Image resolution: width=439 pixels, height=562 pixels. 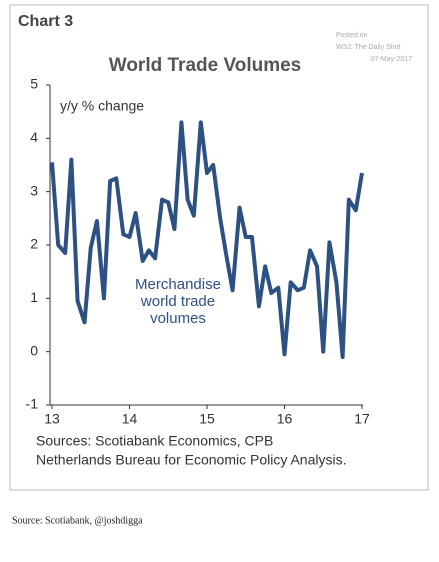 I want to click on y-tick-label: -1, so click(x=32, y=404).